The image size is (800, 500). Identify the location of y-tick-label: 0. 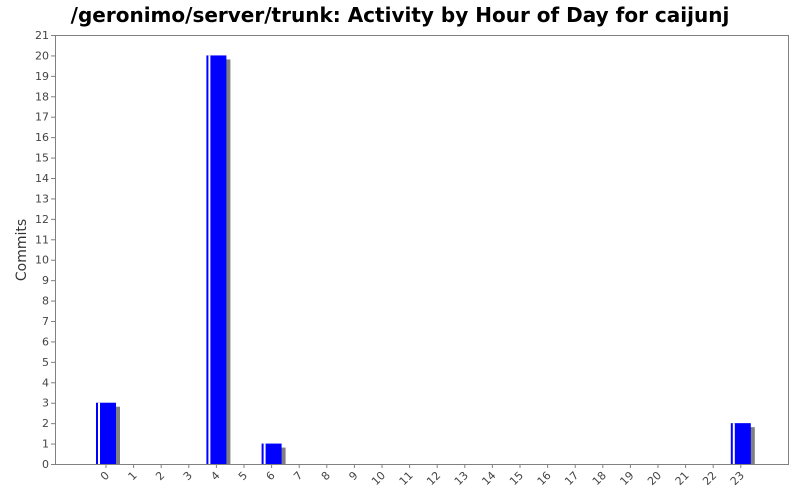
(45, 464).